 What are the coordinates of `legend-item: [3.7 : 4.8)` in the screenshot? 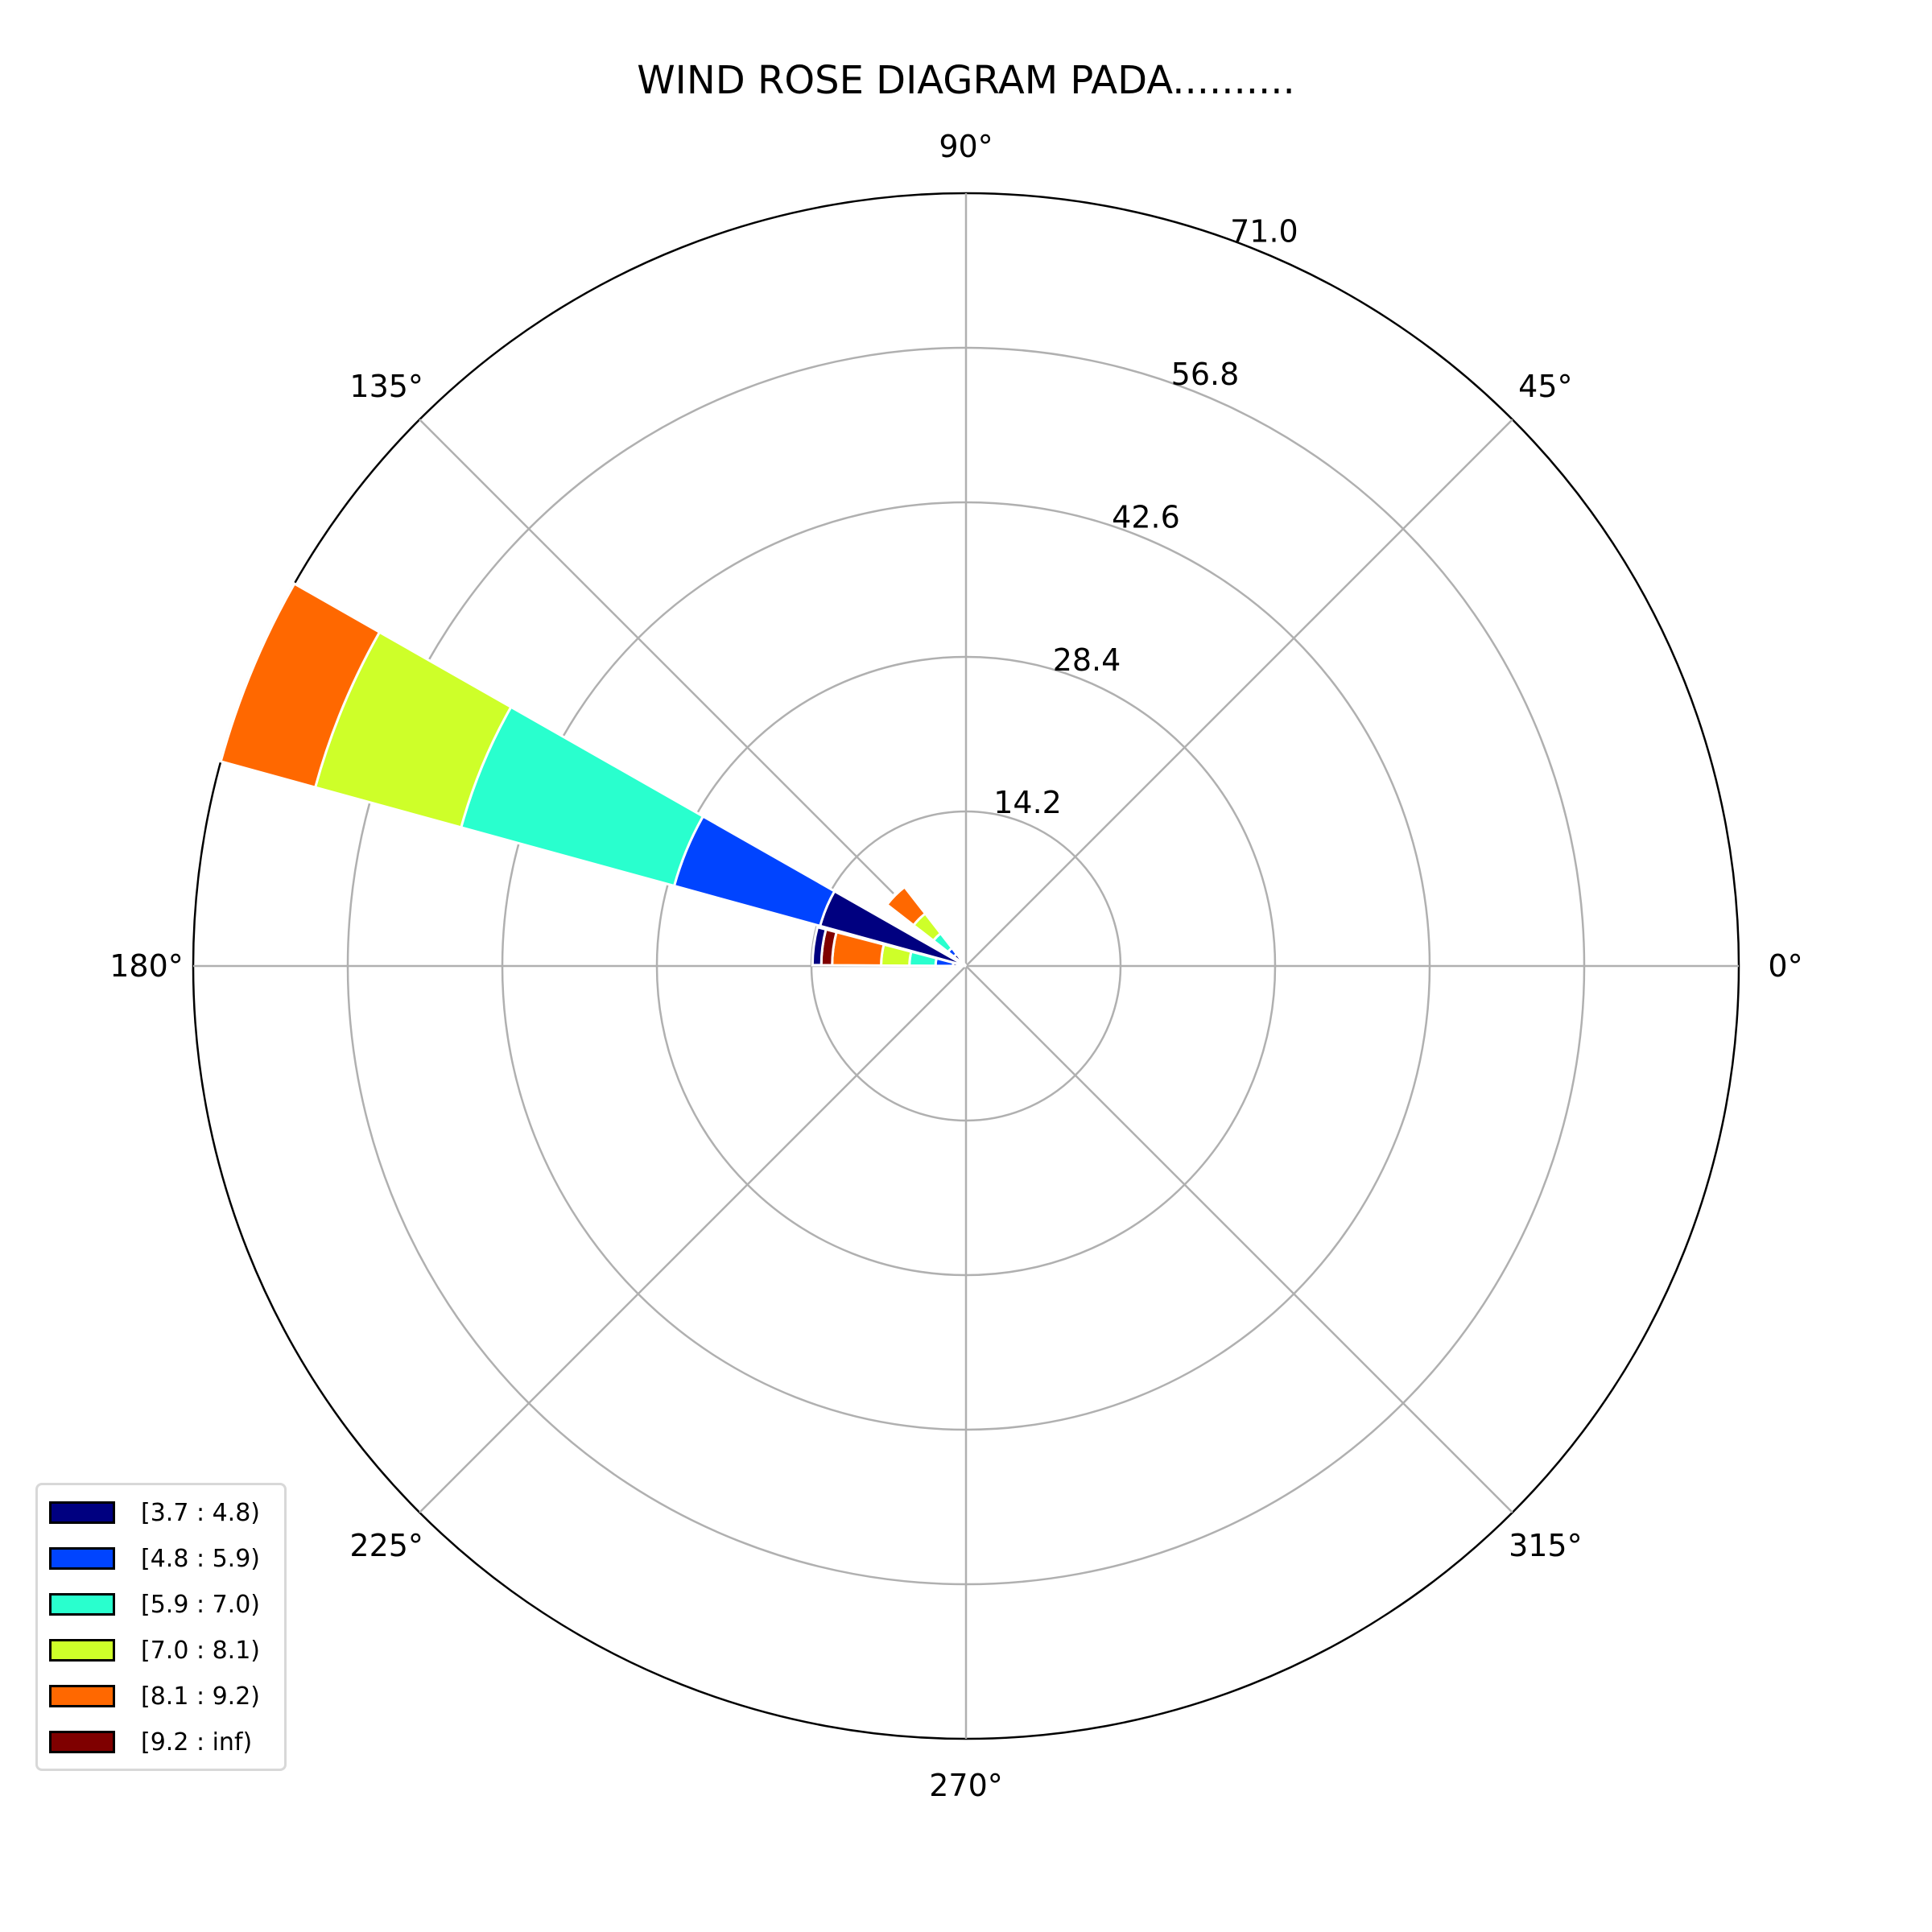 It's located at (154, 1512).